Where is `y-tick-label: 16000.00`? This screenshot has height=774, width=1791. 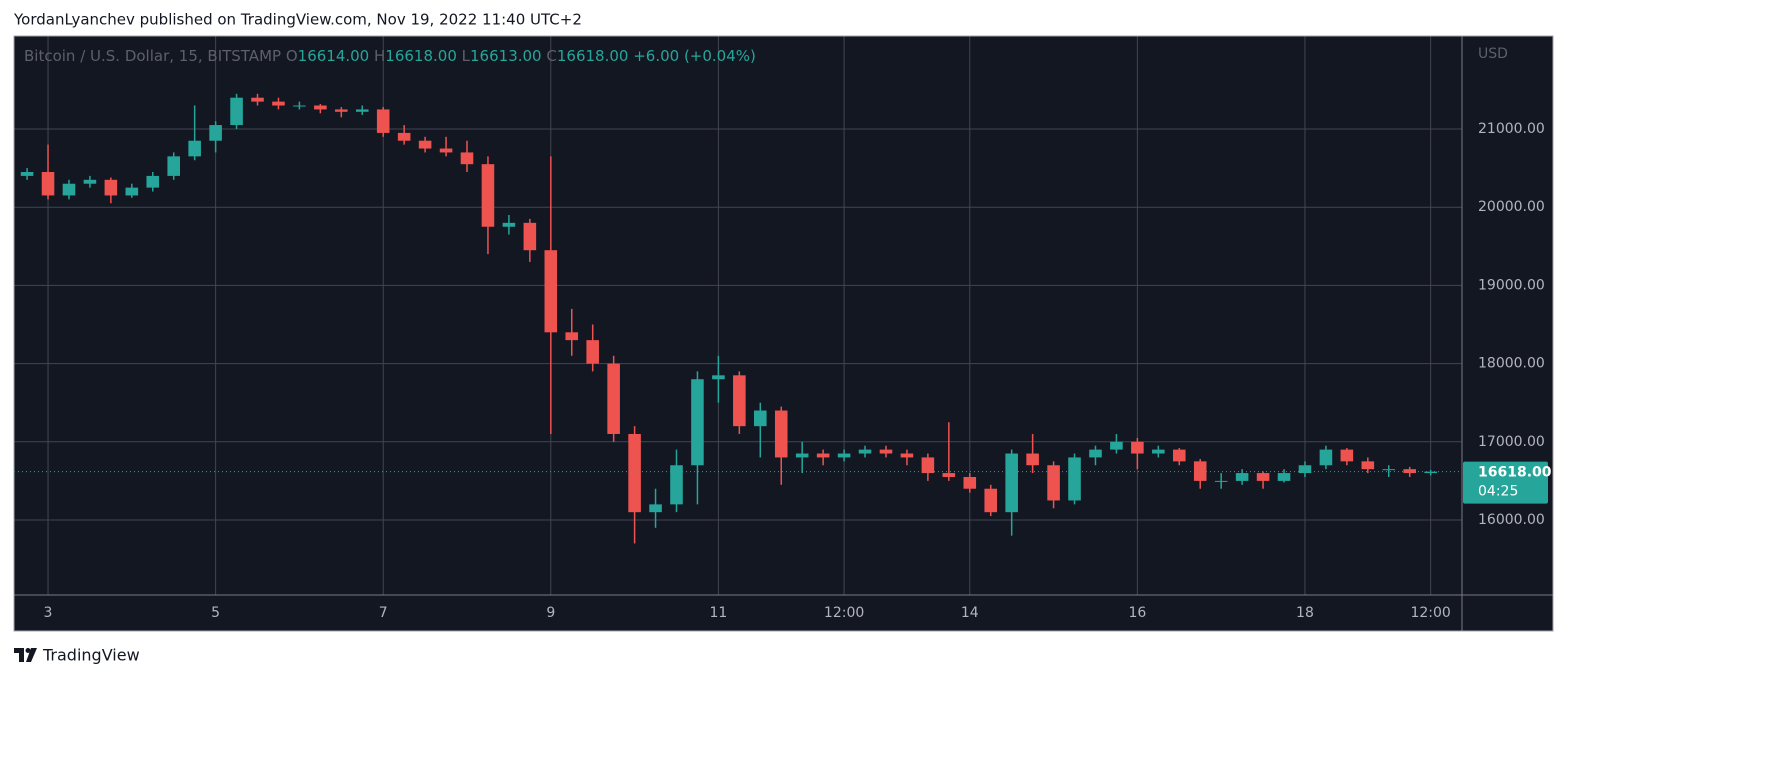
y-tick-label: 16000.00 is located at coordinates (1511, 520).